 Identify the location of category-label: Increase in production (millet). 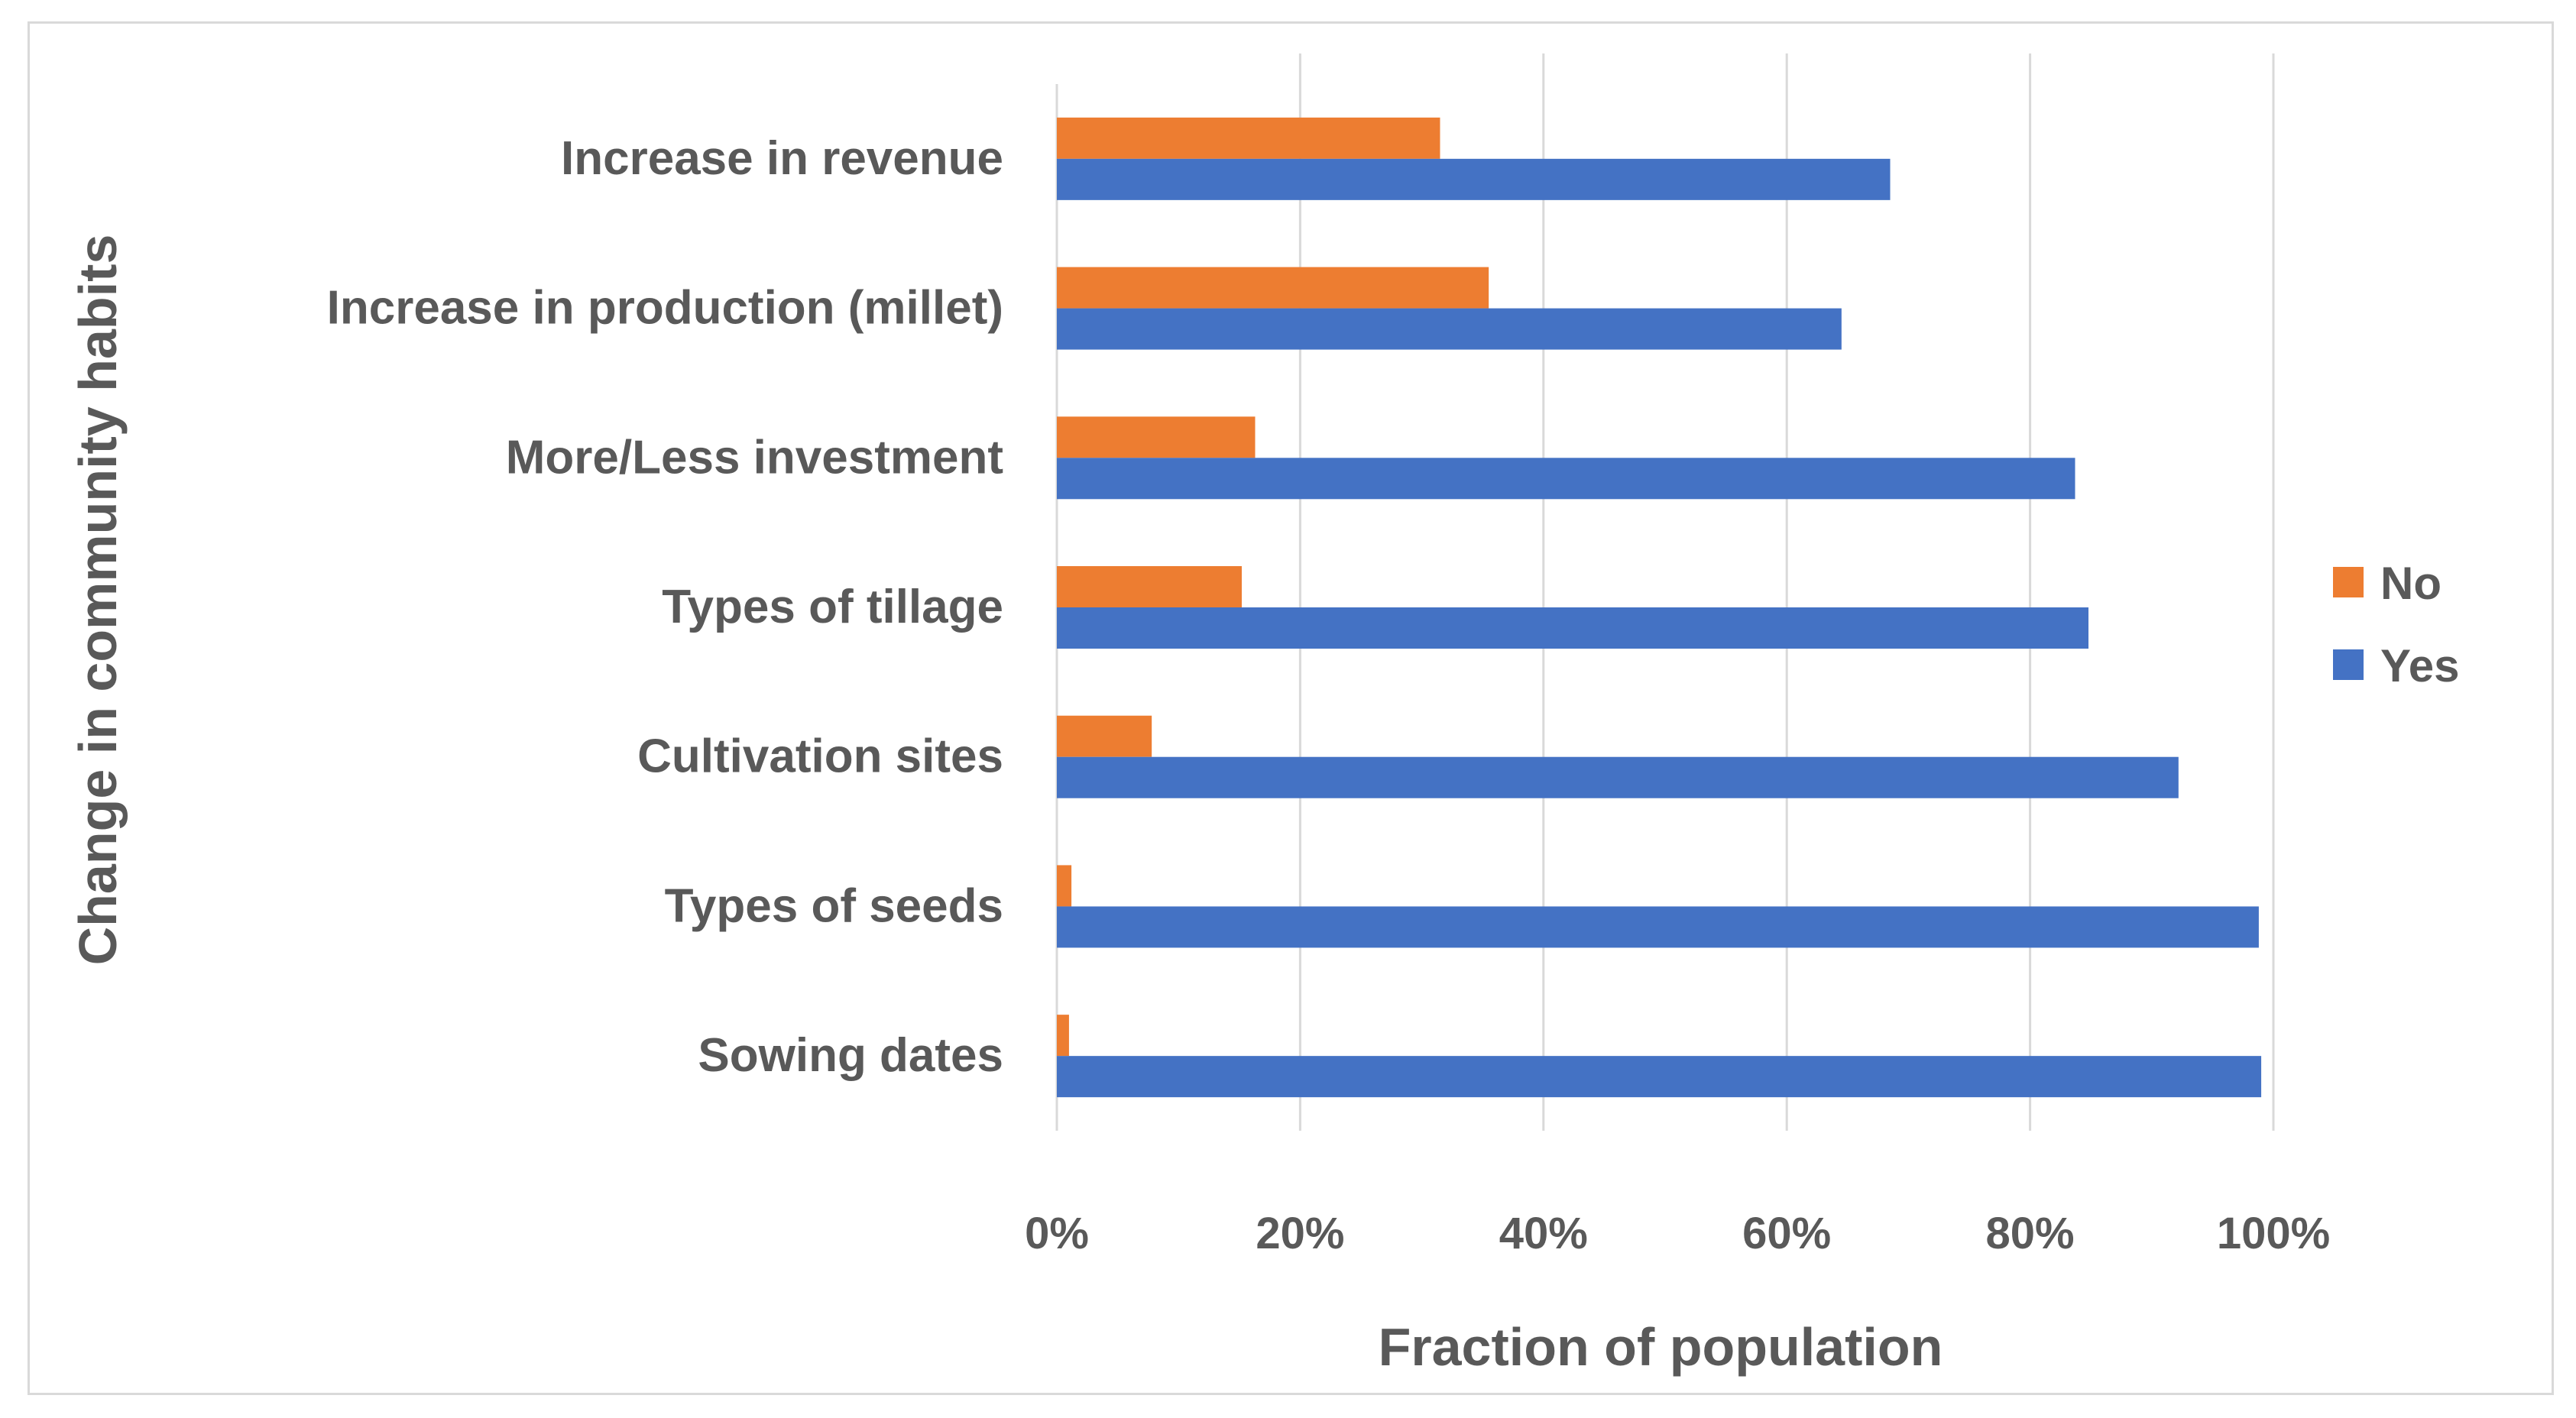
(665, 308).